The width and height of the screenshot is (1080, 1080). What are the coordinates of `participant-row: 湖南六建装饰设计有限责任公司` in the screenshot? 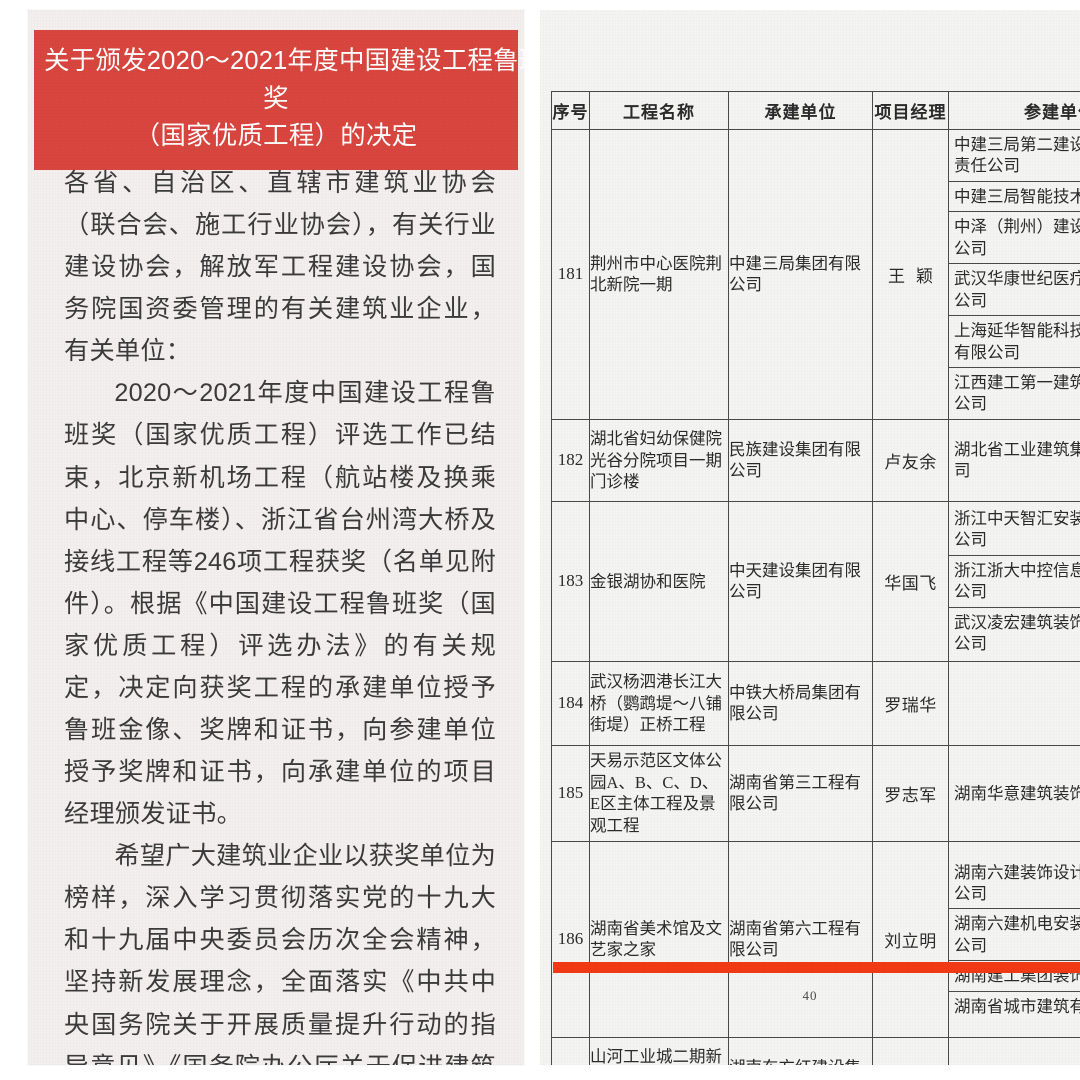 It's located at (1014, 883).